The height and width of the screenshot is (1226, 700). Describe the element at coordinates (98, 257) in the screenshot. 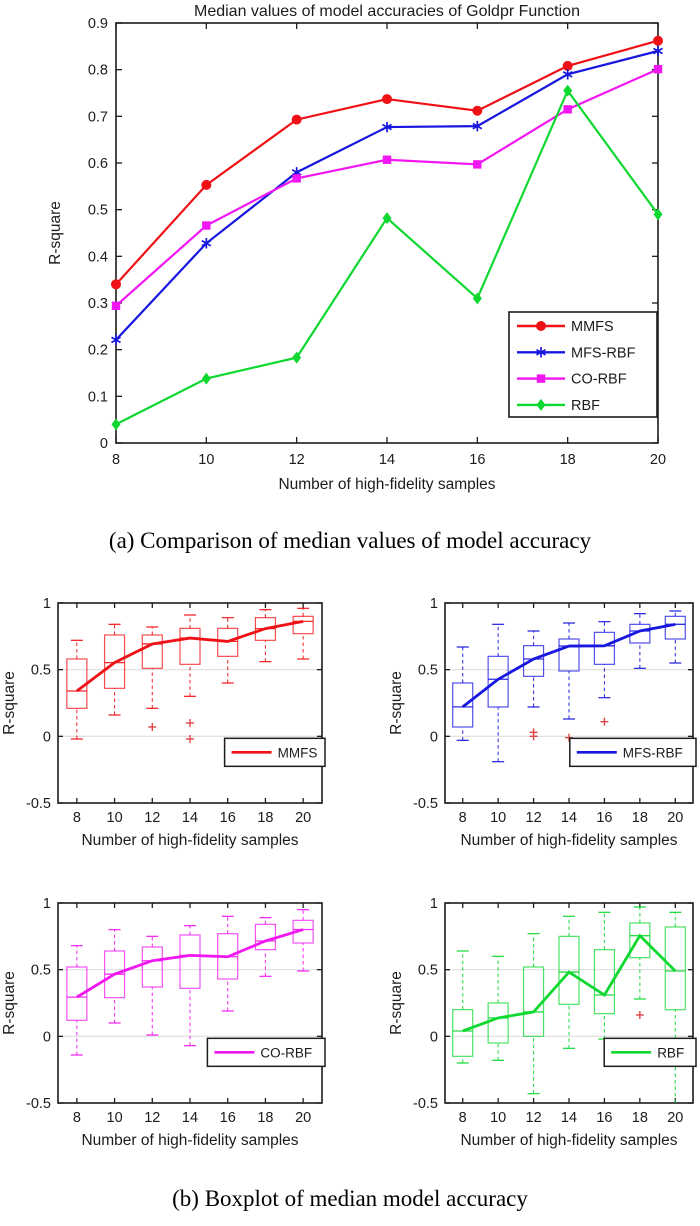

I see `svg-text: 0.4` at that location.